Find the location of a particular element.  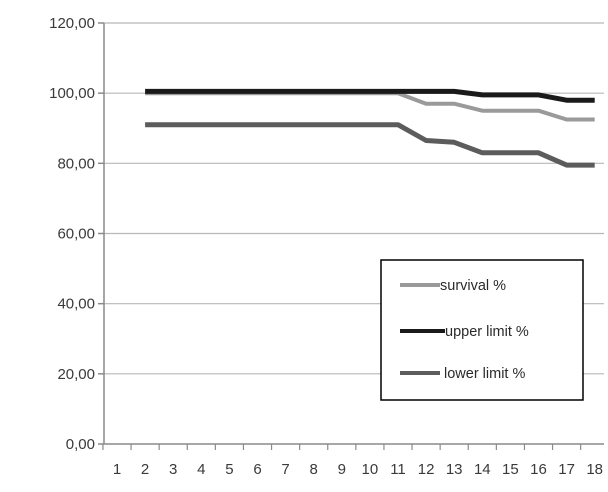

x-tick-label: 7 is located at coordinates (285, 469).